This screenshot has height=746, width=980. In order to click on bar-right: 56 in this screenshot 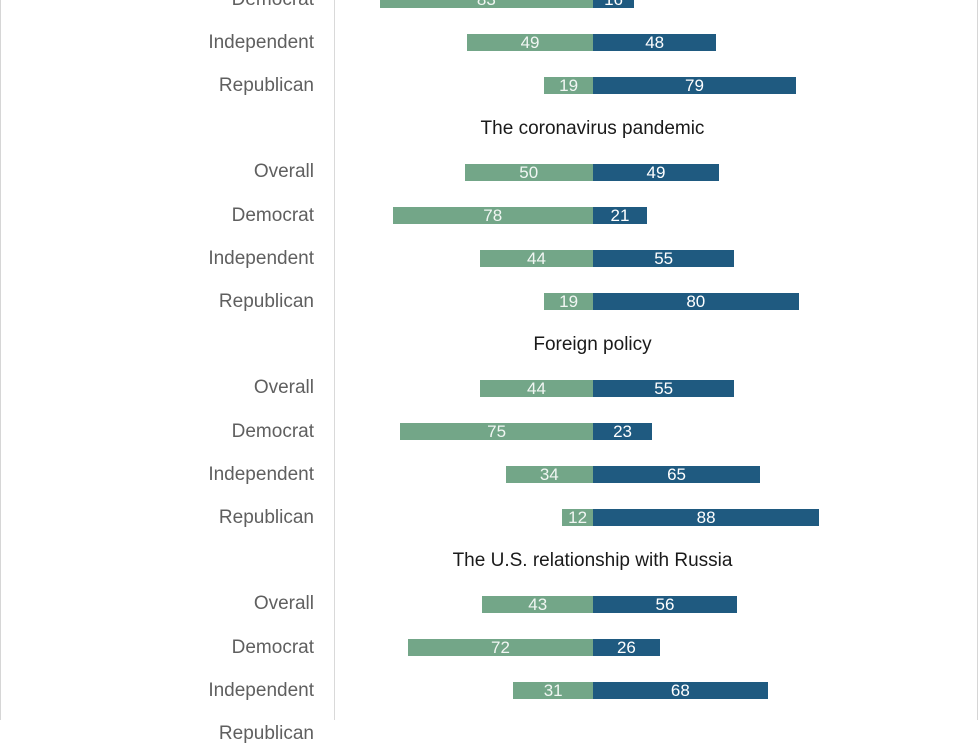, I will do `click(665, 604)`.